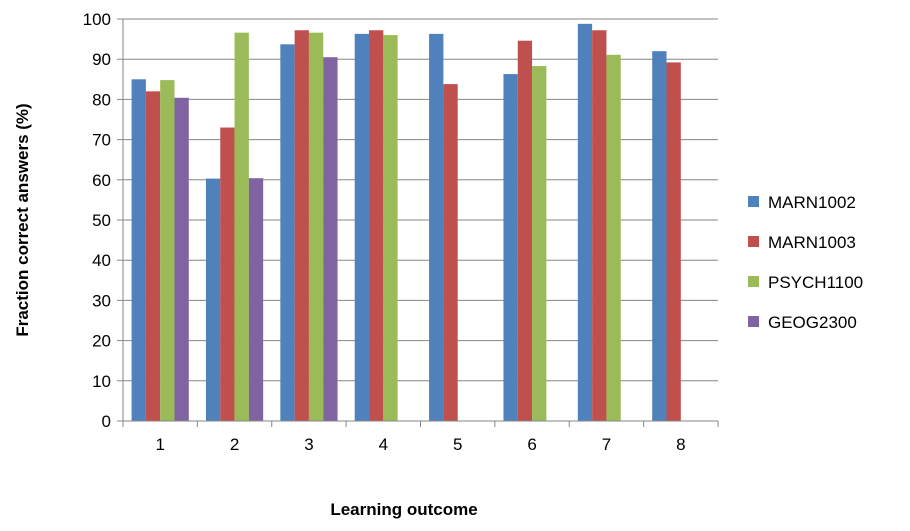 This screenshot has height=531, width=910. What do you see at coordinates (106, 421) in the screenshot?
I see `y-tick-label: 0` at bounding box center [106, 421].